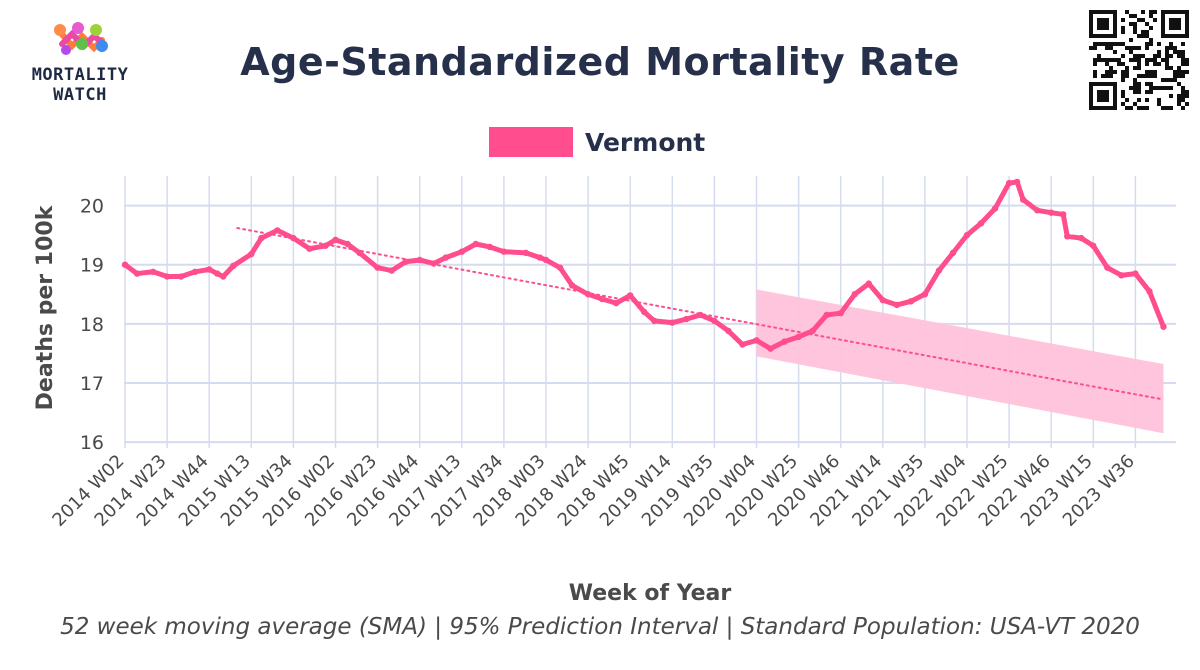 This screenshot has height=670, width=1200. Describe the element at coordinates (650, 593) in the screenshot. I see `x-axis-title: Week of Year` at that location.